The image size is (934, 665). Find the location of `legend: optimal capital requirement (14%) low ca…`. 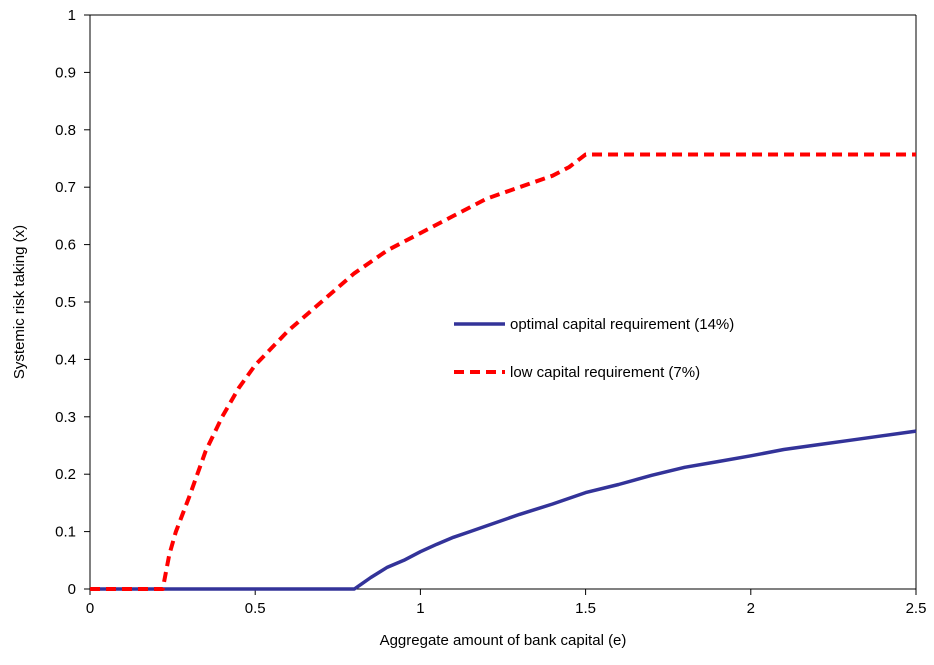

legend: optimal capital requirement (14%) low ca… is located at coordinates (594, 348).